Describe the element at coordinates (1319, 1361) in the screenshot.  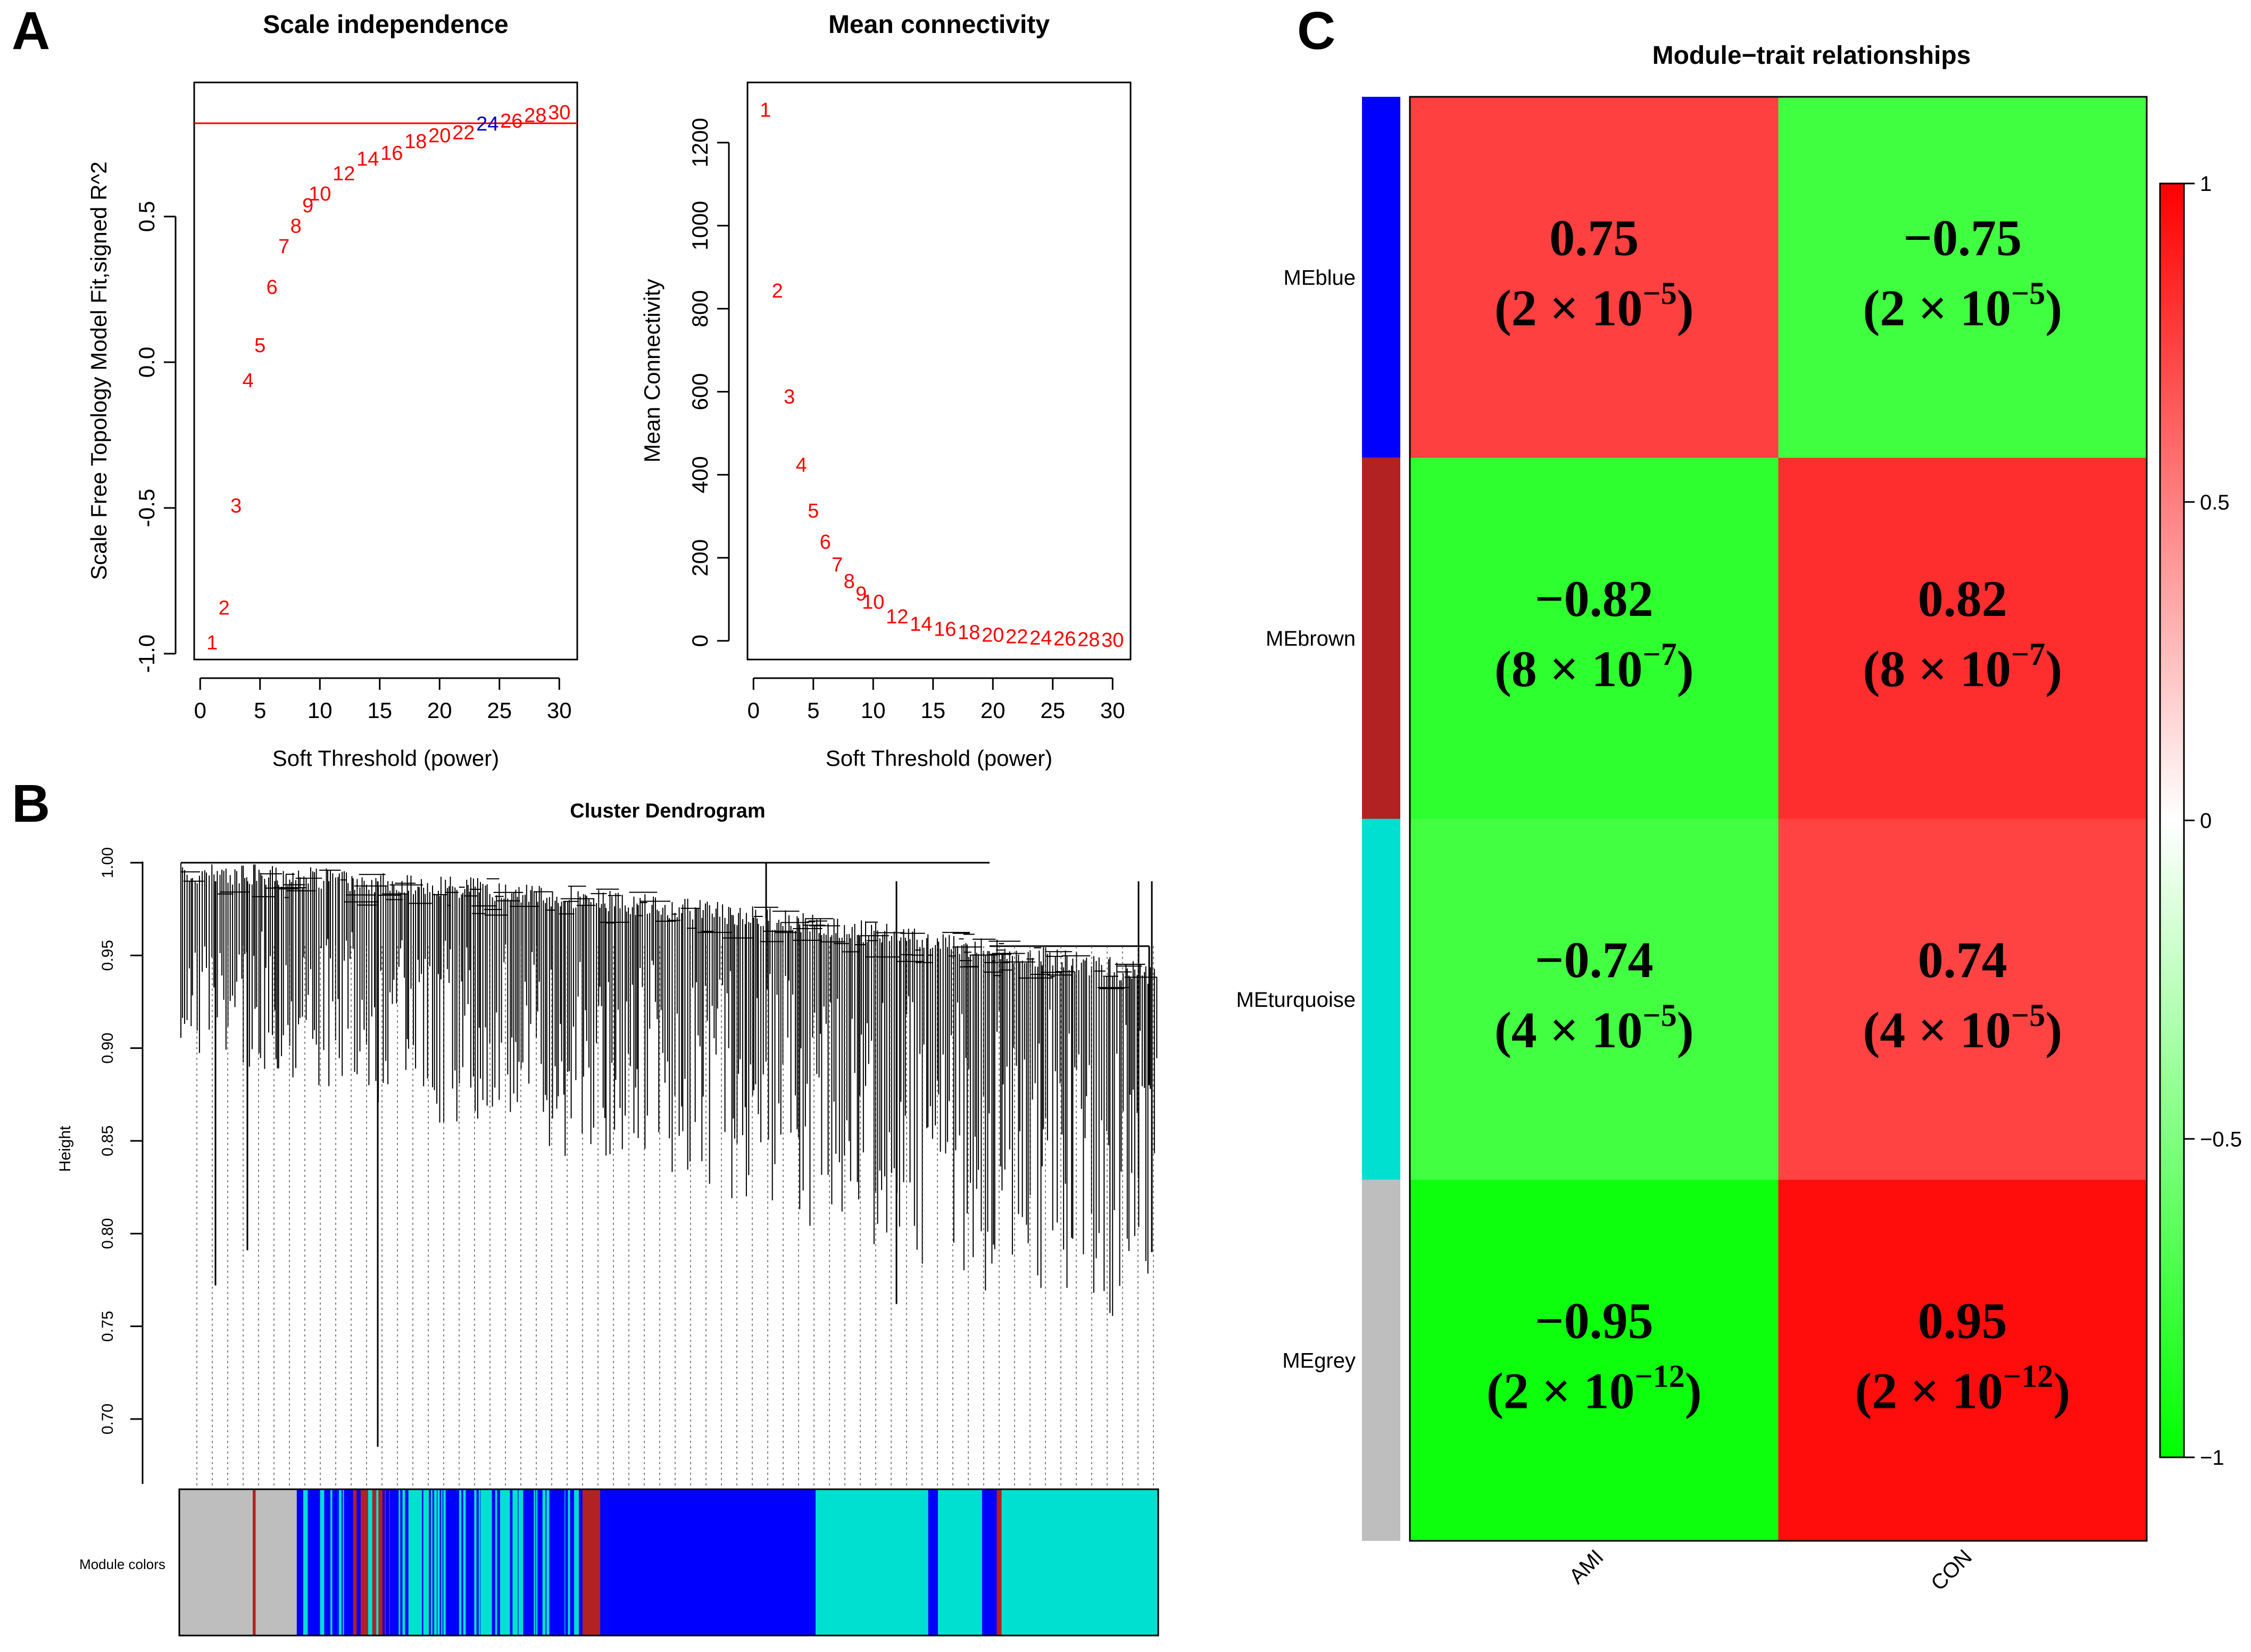
I see `heatmap-row-label: MEgrey` at that location.